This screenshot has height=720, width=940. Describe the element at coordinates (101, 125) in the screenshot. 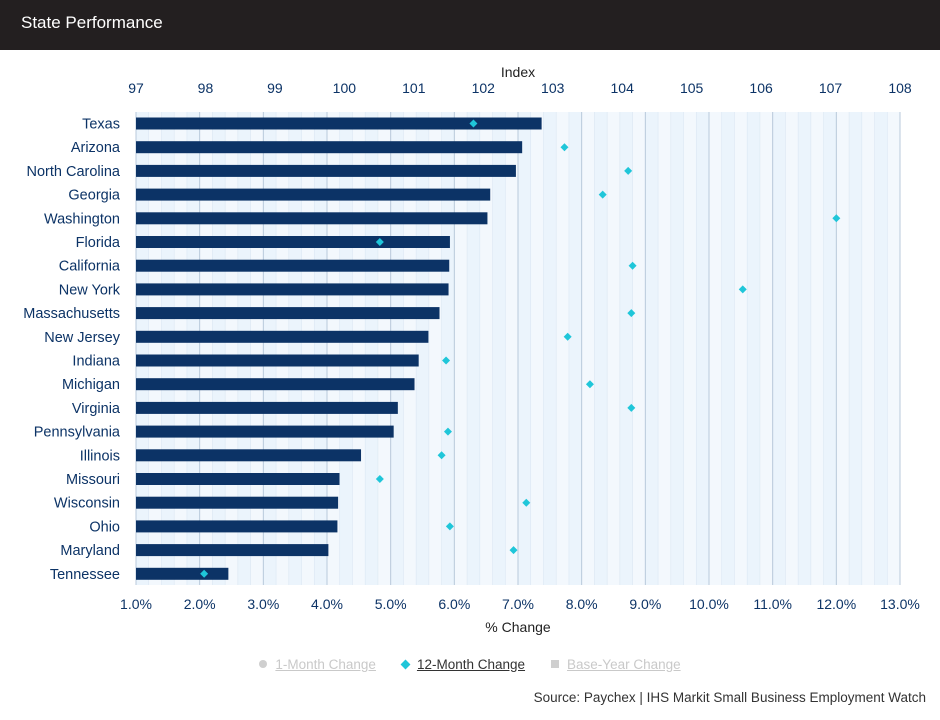

I see `category-label: Texas` at that location.